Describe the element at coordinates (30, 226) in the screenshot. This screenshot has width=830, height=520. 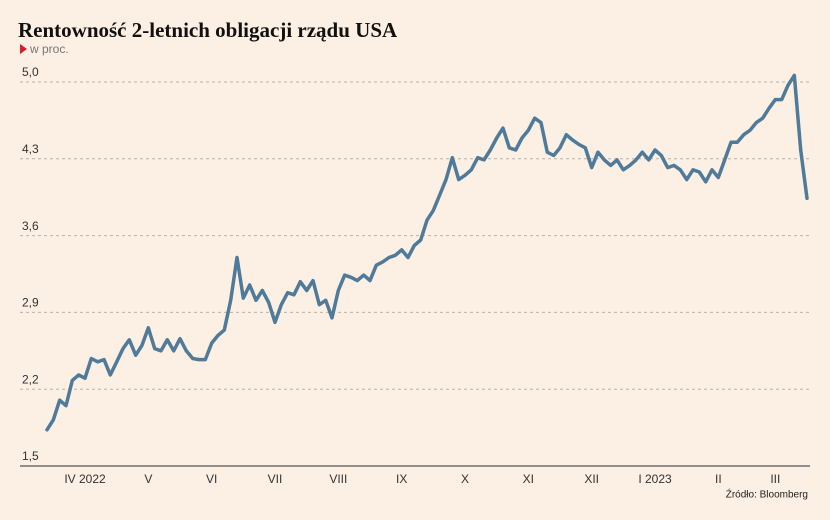
I see `y-tick-label: 3,6` at that location.